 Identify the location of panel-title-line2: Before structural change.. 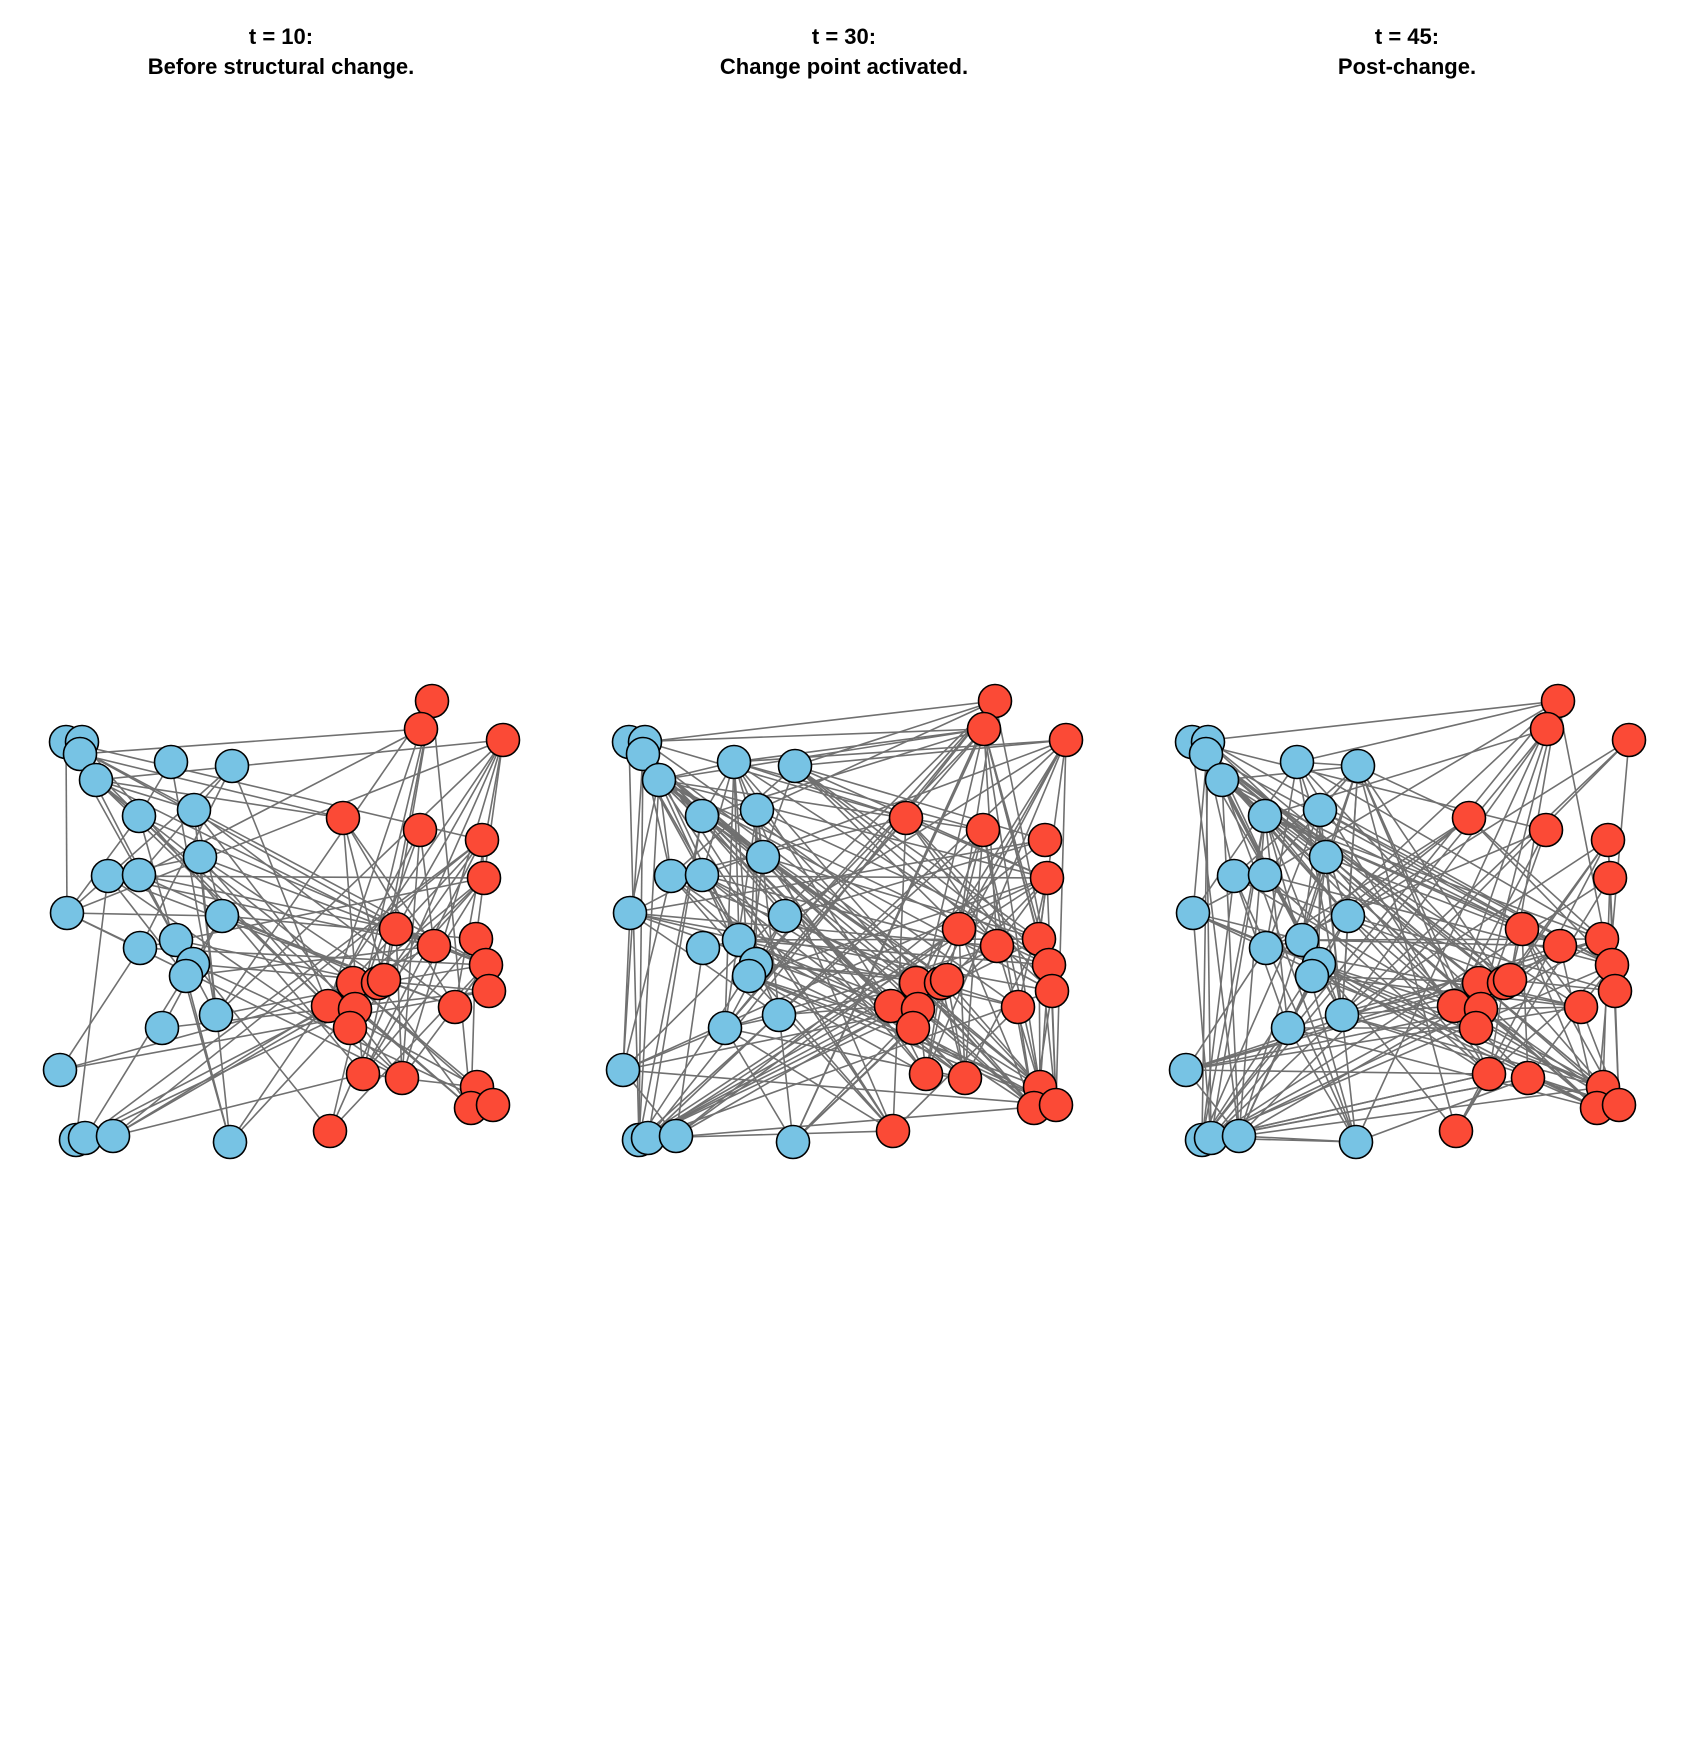
(281, 66).